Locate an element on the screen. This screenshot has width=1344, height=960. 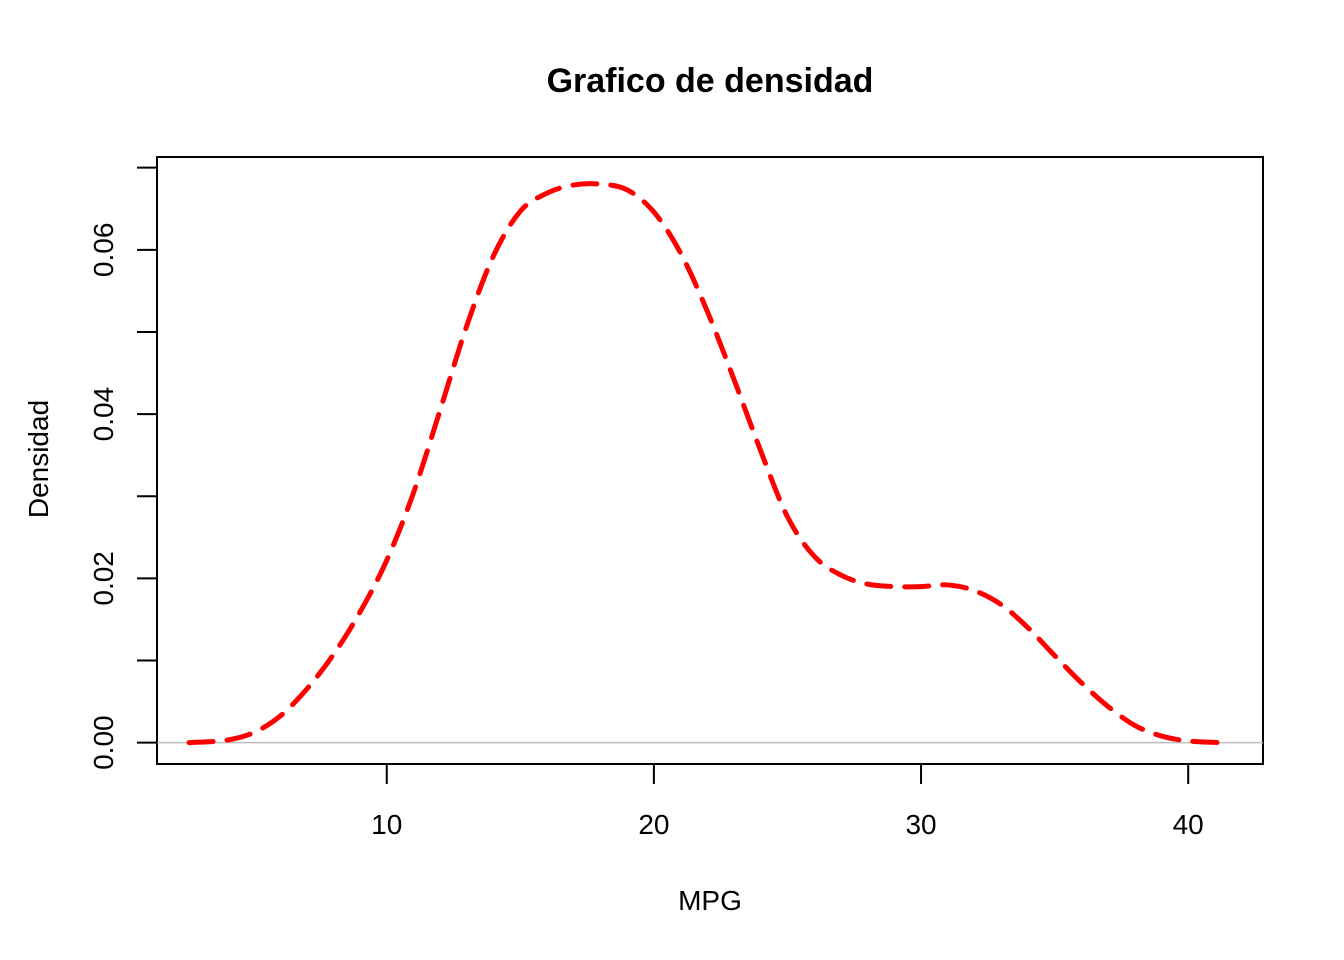
y-tick-label: 0.00 is located at coordinates (103, 742).